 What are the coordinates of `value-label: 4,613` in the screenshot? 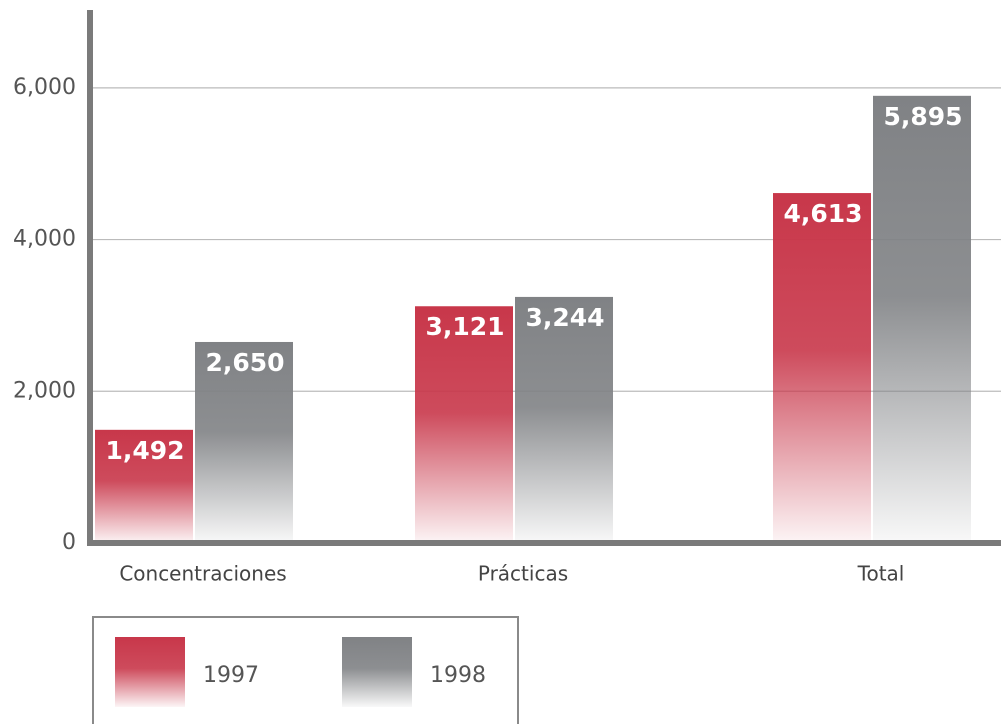 It's located at (822, 213).